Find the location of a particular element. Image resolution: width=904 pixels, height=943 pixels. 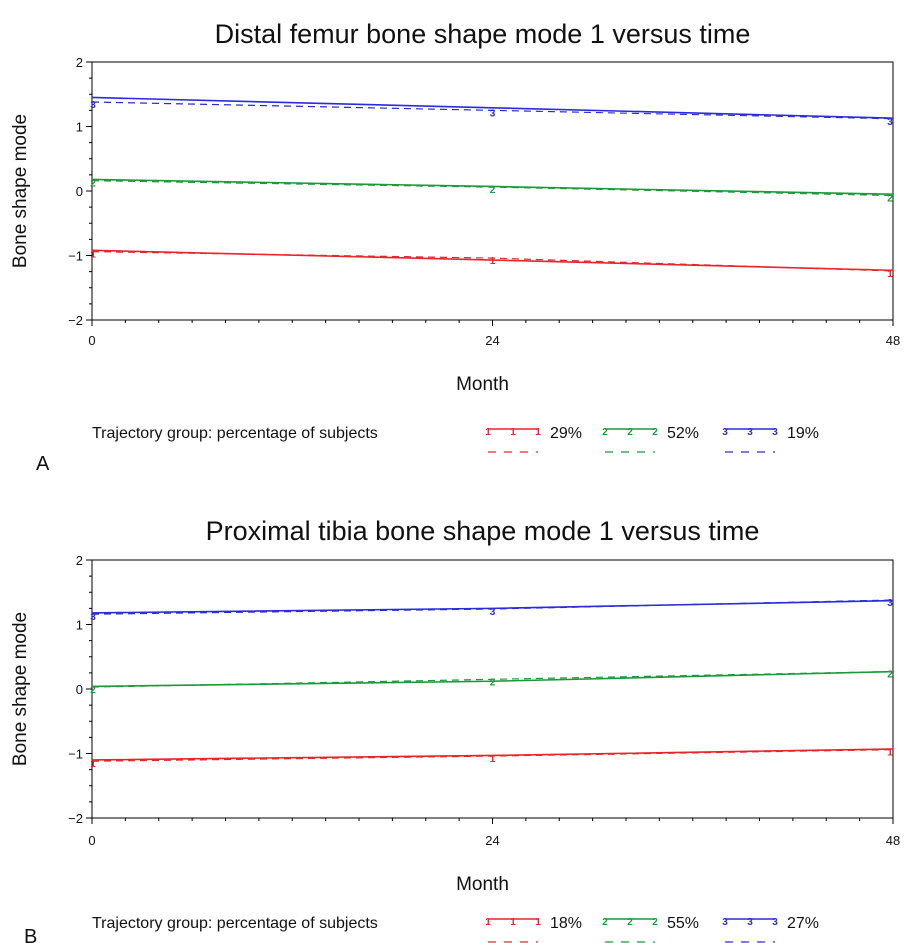

series-3-observed-line is located at coordinates (492, 110).